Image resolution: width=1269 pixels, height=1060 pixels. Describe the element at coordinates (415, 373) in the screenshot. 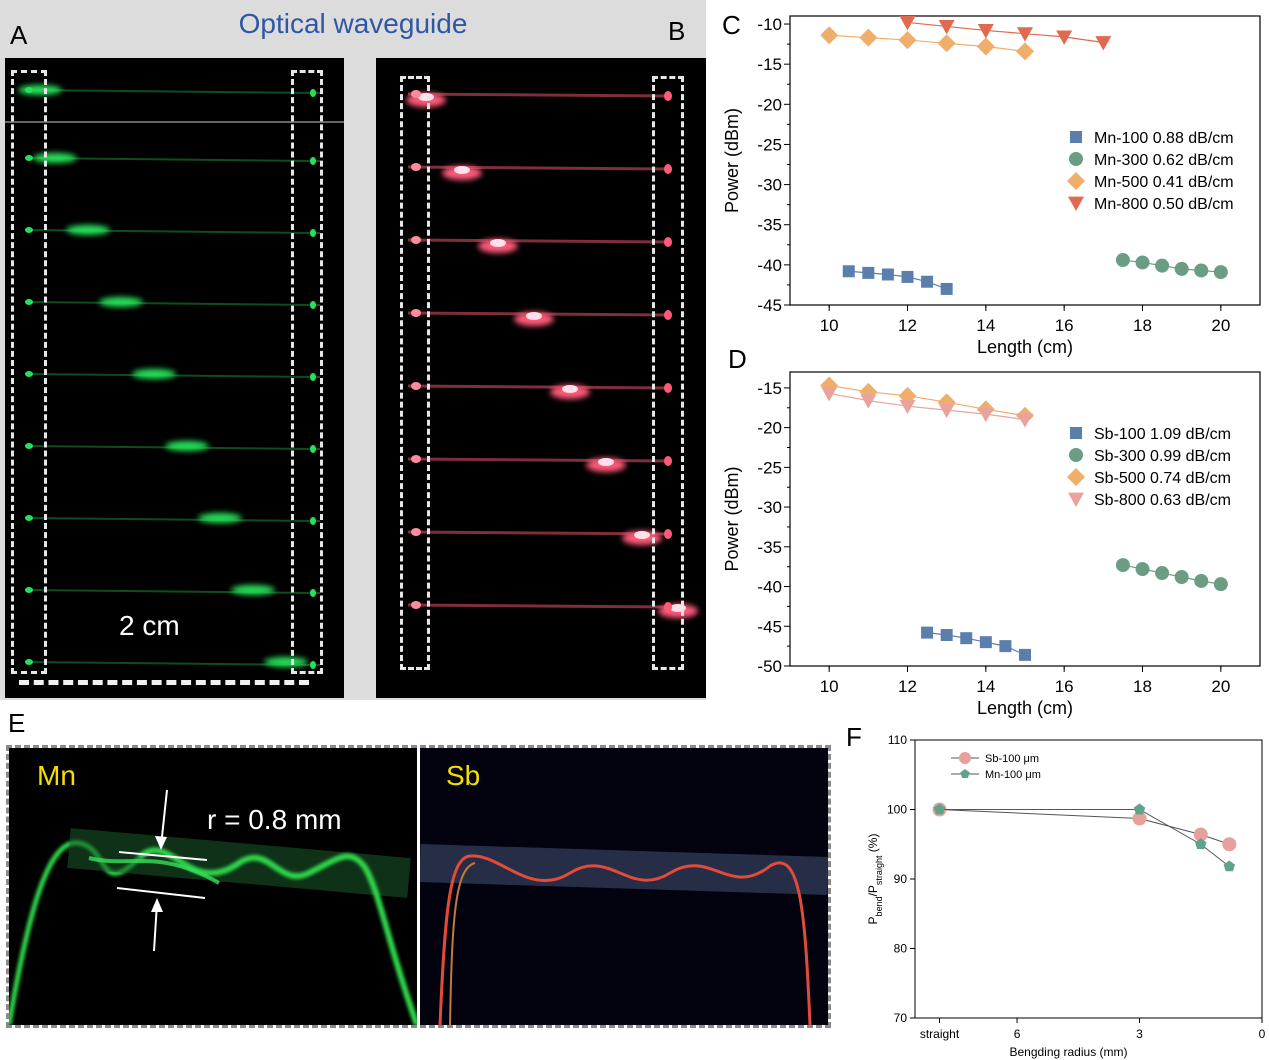

I see `dashed-box-left-b` at that location.